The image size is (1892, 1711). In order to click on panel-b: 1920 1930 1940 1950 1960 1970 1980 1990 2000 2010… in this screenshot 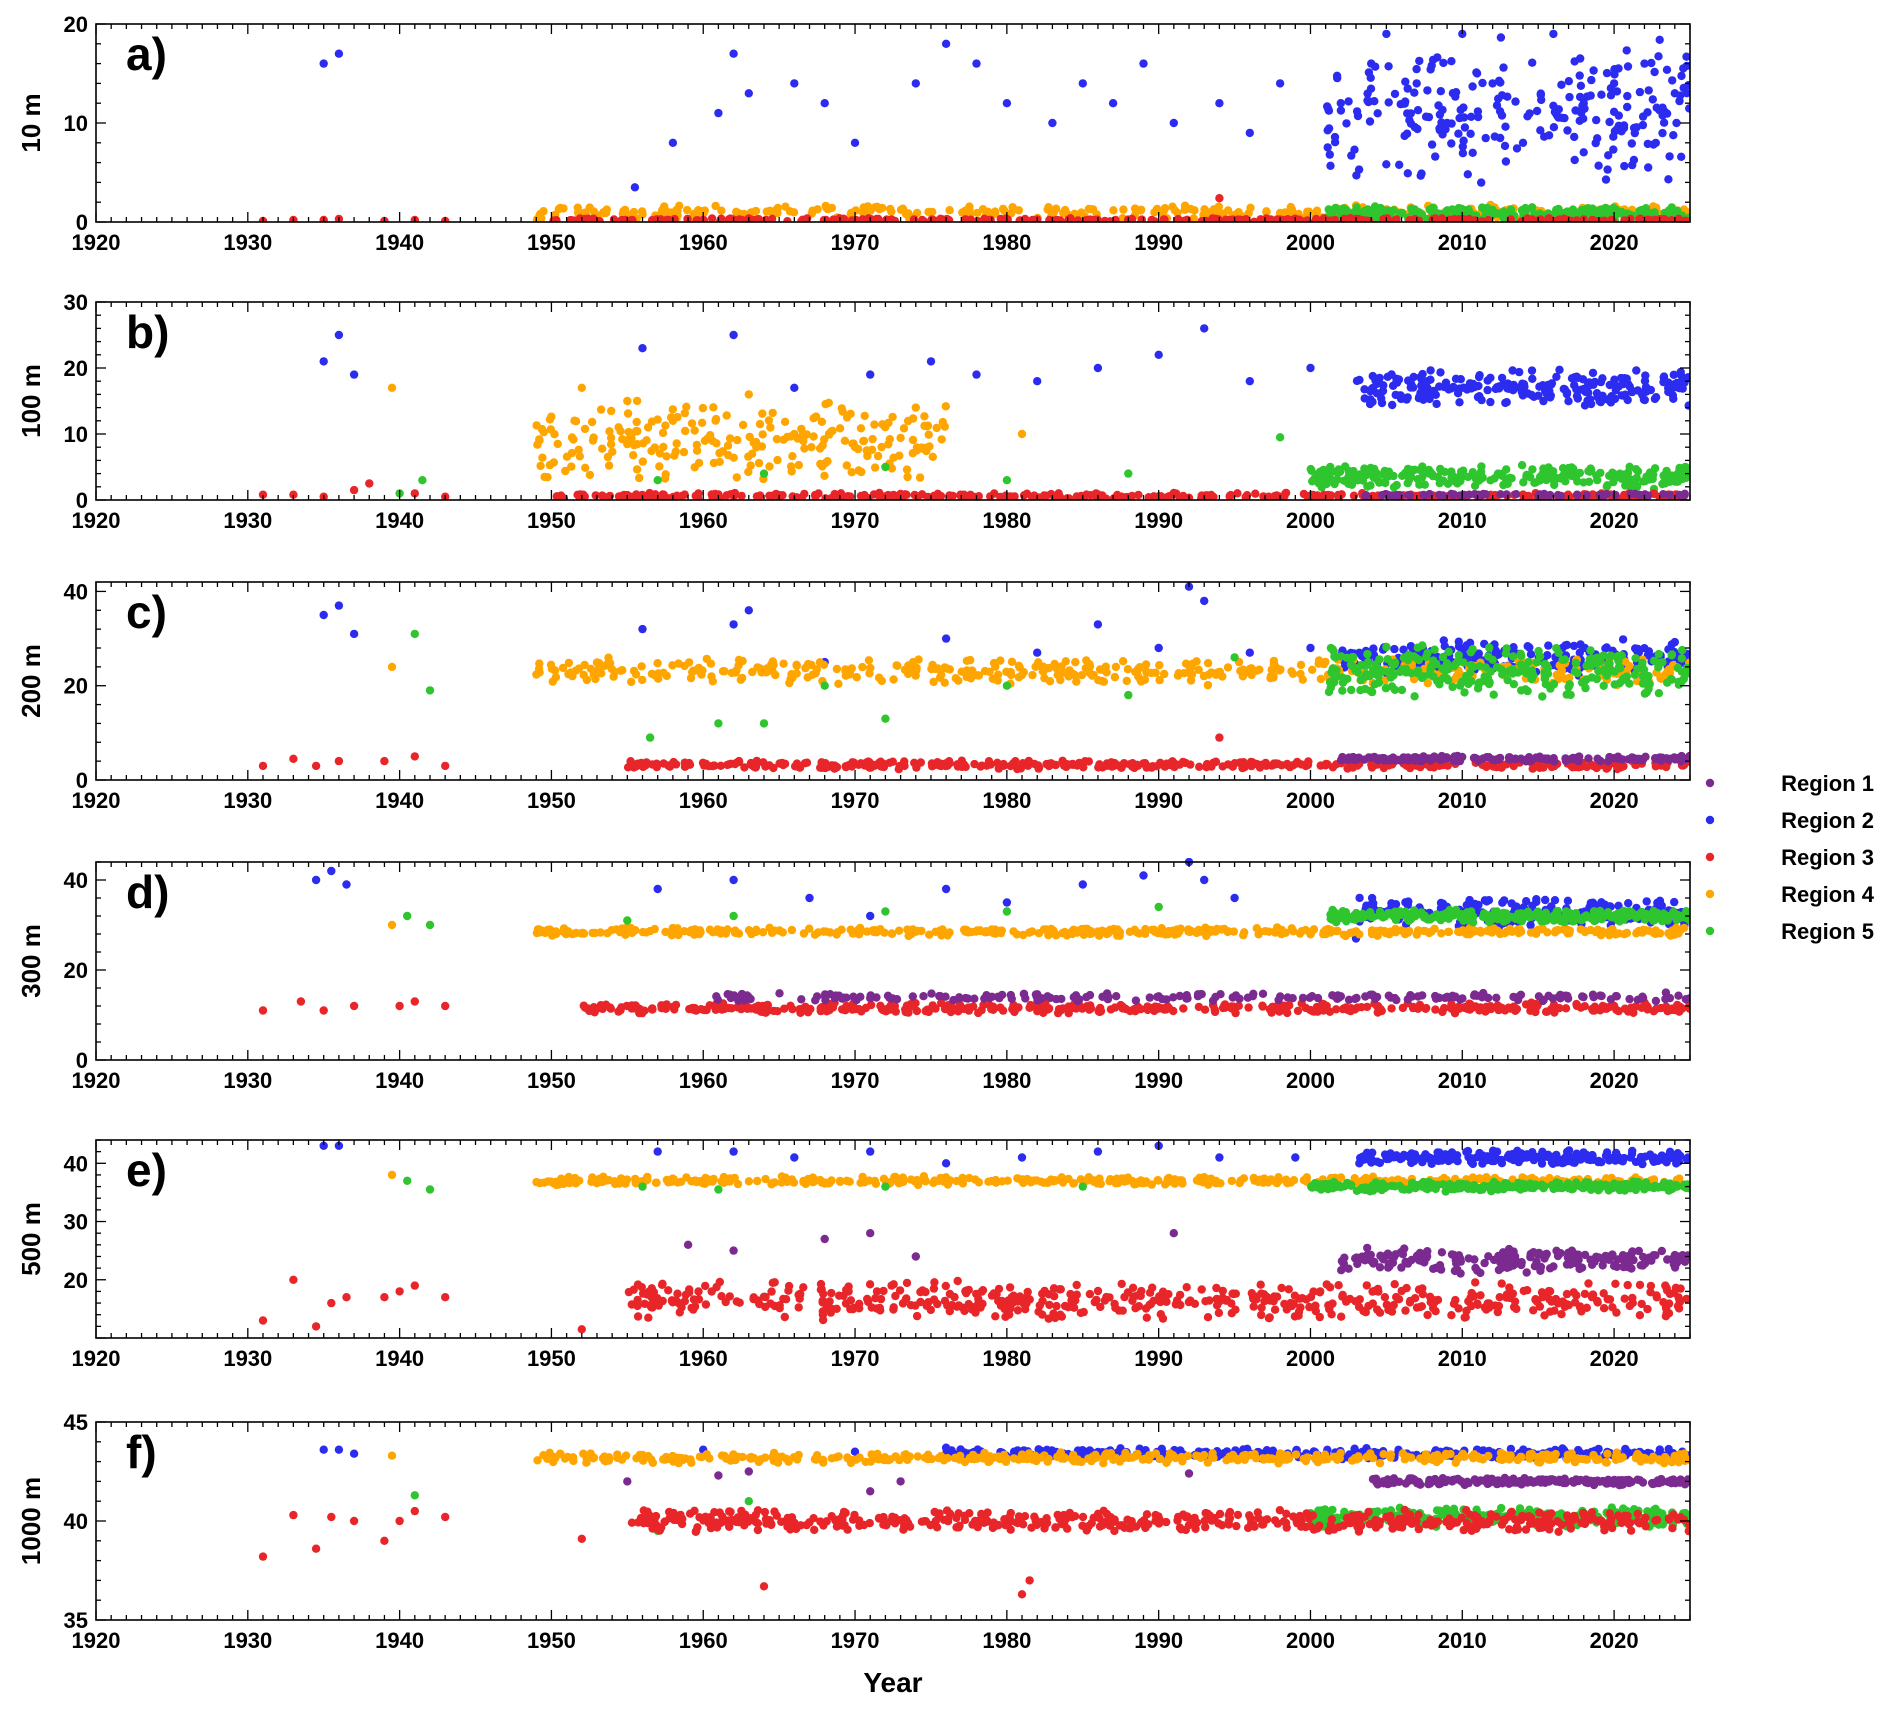, I will do `click(853, 411)`.